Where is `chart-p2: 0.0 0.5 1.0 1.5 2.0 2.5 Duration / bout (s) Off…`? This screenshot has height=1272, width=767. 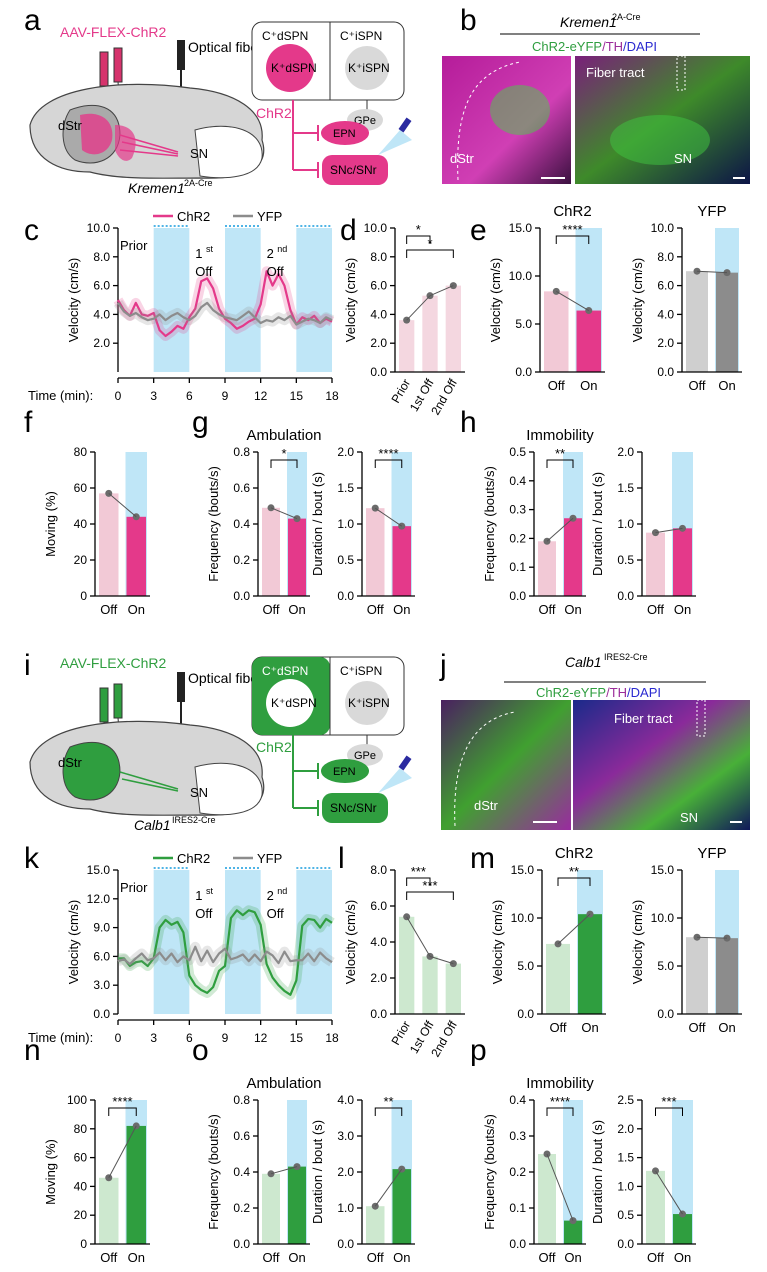
chart-p2: 0.0 0.5 1.0 1.5 2.0 2.5 Duration / bout (s) Off… is located at coordinates (643, 1179).